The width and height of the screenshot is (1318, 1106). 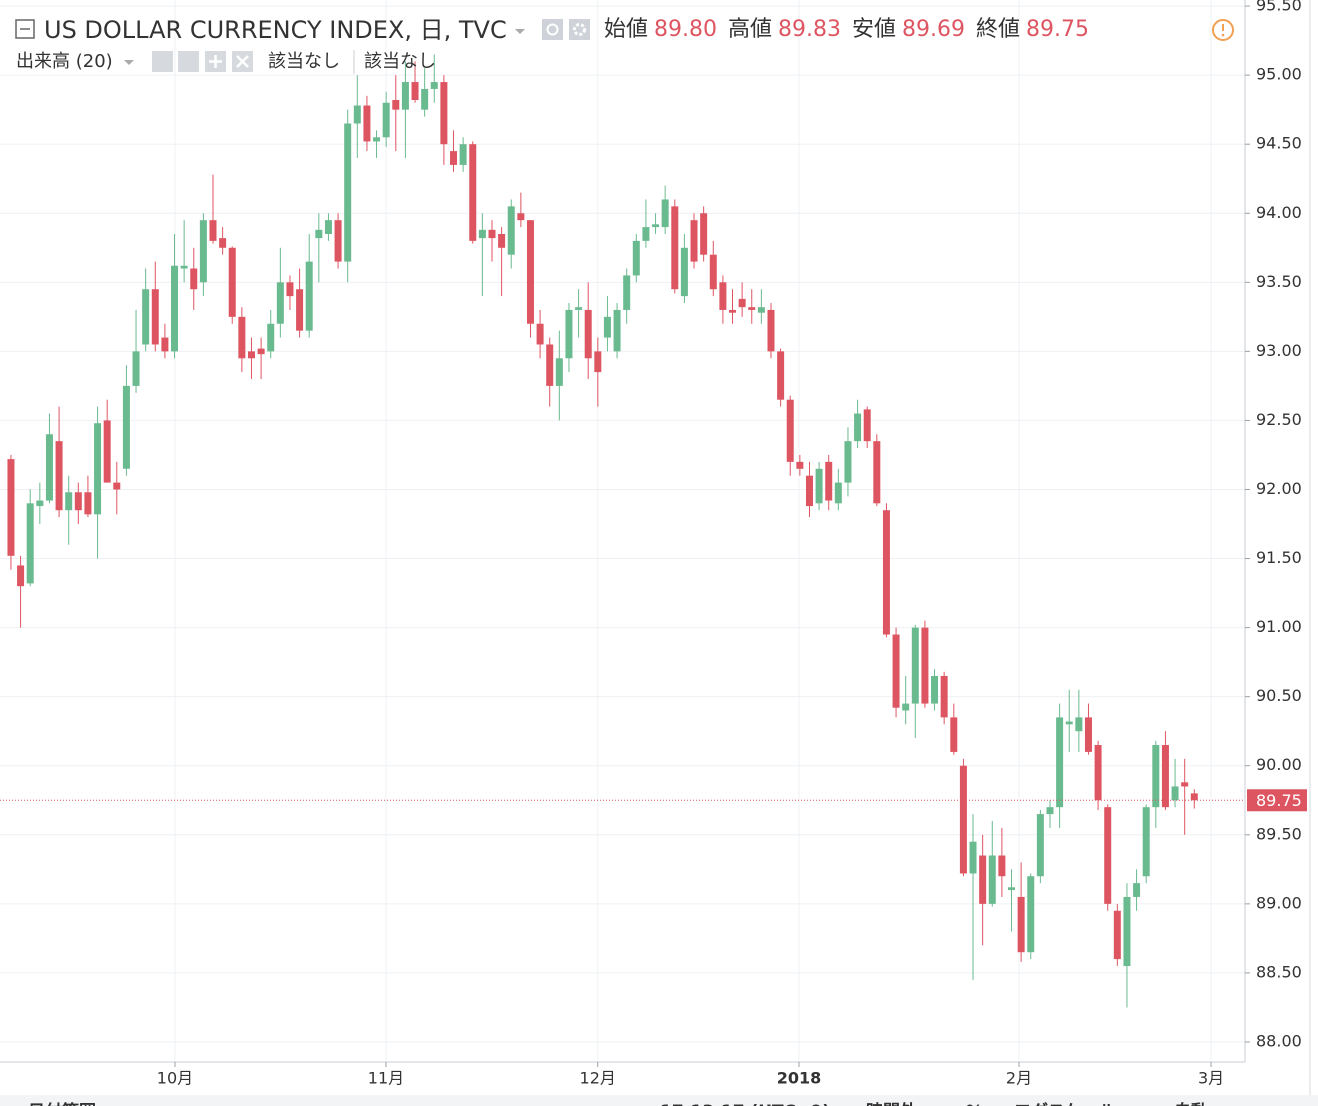 I want to click on toolbar-item: %, so click(x=974, y=1104).